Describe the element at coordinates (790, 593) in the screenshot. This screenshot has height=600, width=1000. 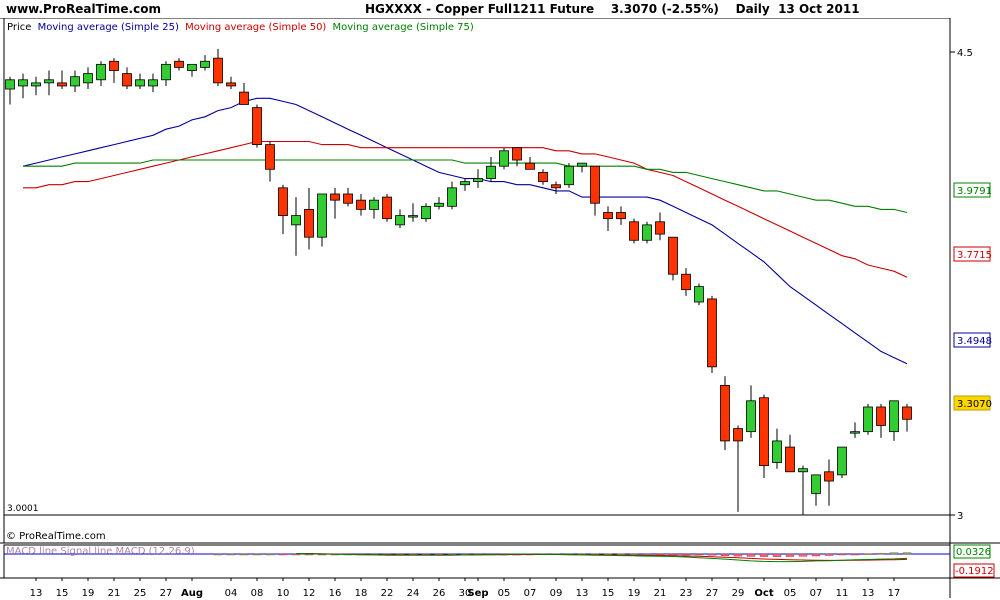
I see `x-tick-label: 05` at that location.